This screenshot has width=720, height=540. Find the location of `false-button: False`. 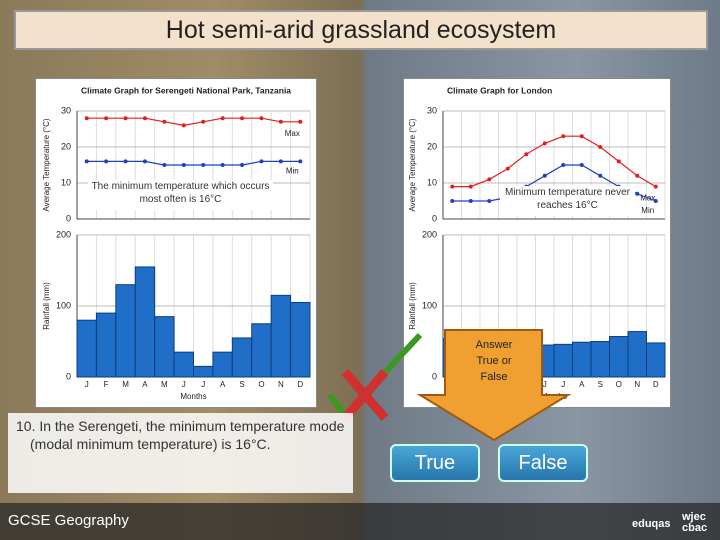

false-button: False is located at coordinates (543, 463).